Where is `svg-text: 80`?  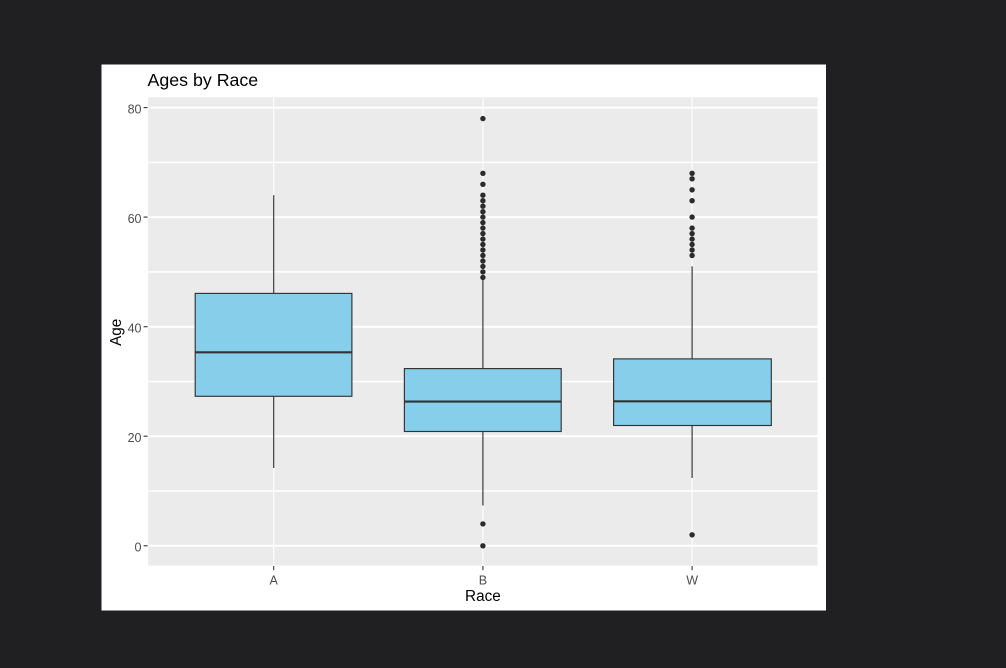 svg-text: 80 is located at coordinates (135, 109).